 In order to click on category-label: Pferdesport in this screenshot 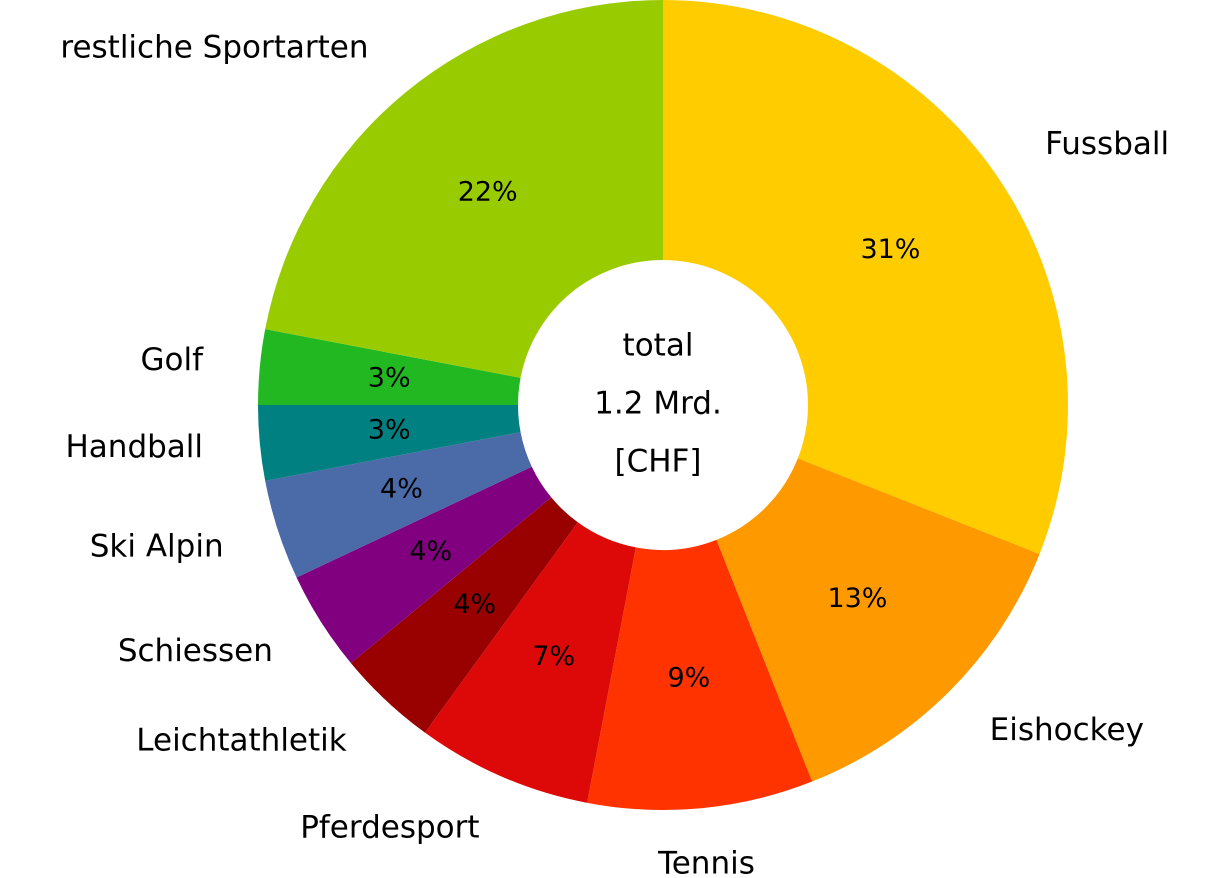, I will do `click(389, 828)`.